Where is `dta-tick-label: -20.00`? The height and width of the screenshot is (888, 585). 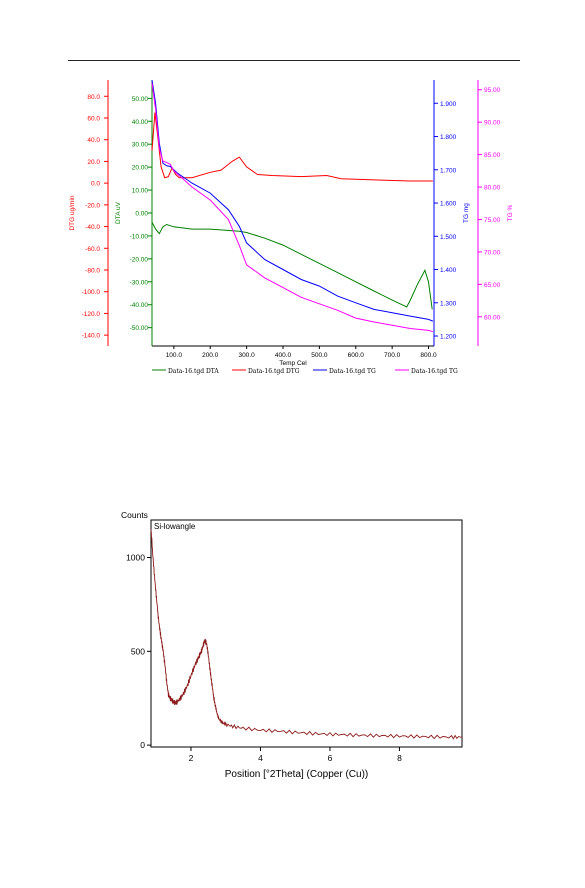
dta-tick-label: -20.00 is located at coordinates (139, 259).